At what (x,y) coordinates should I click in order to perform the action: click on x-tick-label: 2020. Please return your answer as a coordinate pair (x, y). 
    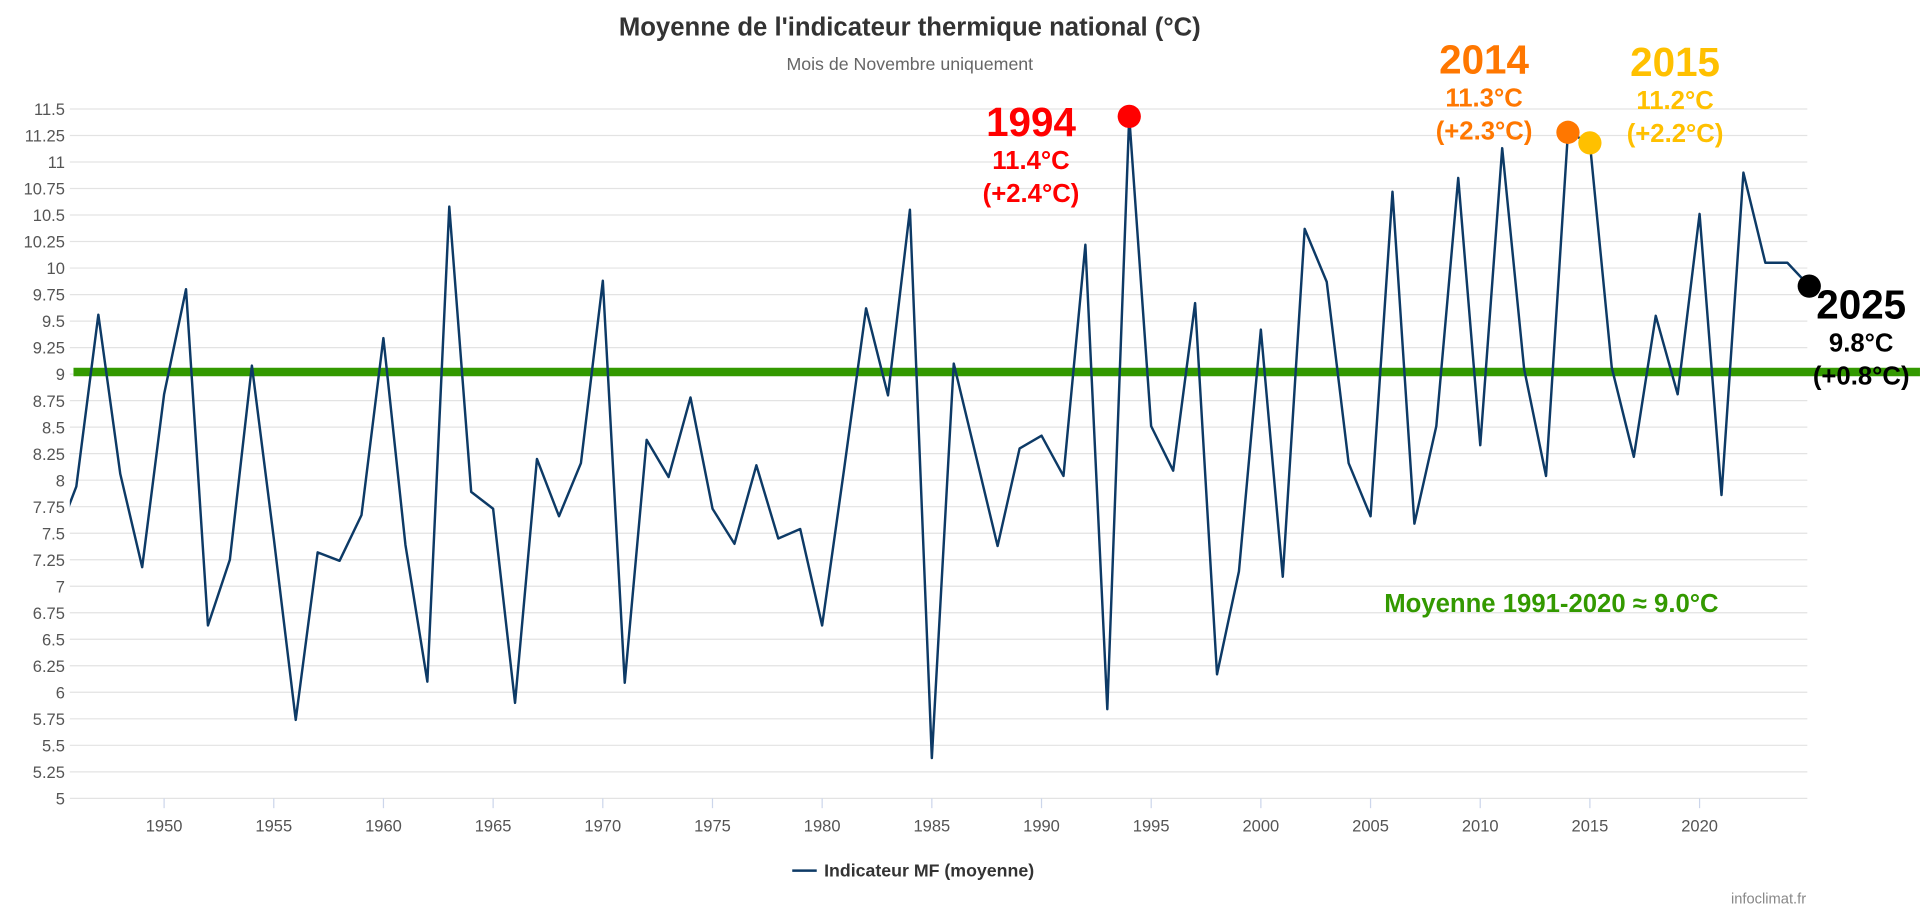
    Looking at the image, I should click on (1699, 825).